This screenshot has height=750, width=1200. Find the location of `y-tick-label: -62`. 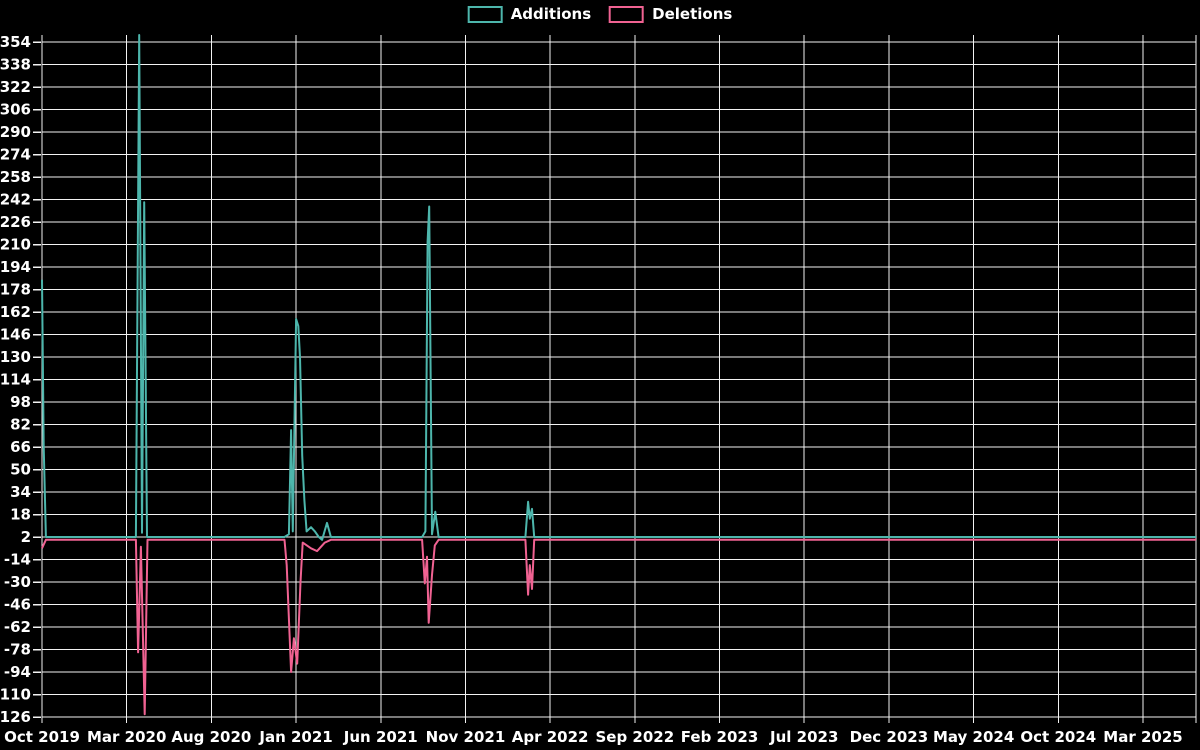

y-tick-label: -62 is located at coordinates (17, 627).